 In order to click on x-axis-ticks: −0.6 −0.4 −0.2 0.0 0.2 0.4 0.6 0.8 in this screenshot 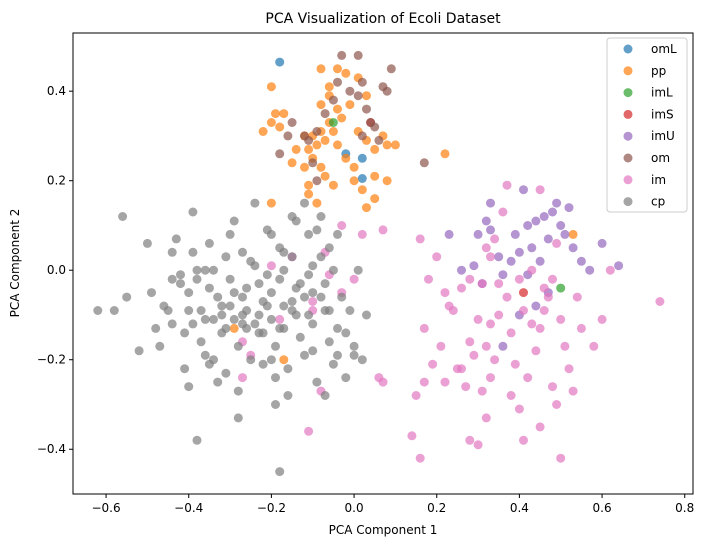, I will do `click(392, 504)`.